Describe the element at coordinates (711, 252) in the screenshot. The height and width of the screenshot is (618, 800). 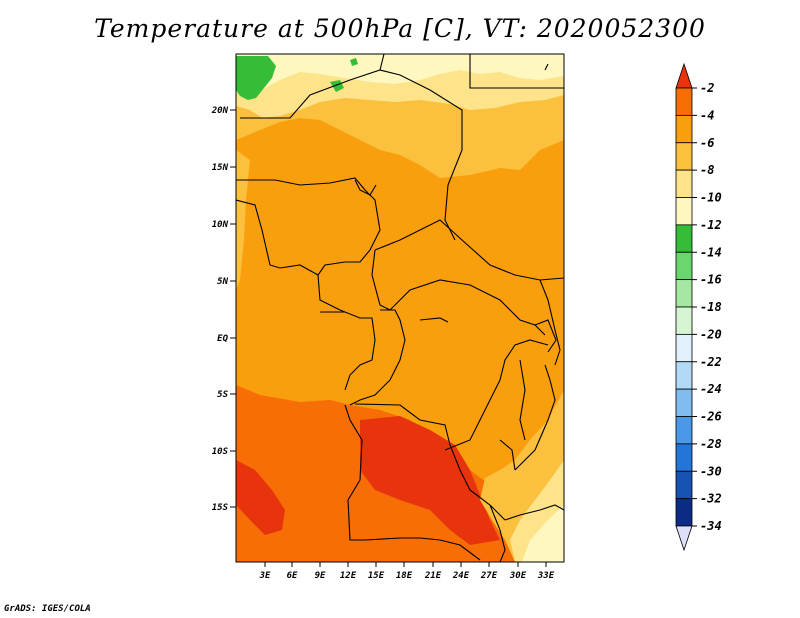
I see `colorbar-label: -14` at that location.